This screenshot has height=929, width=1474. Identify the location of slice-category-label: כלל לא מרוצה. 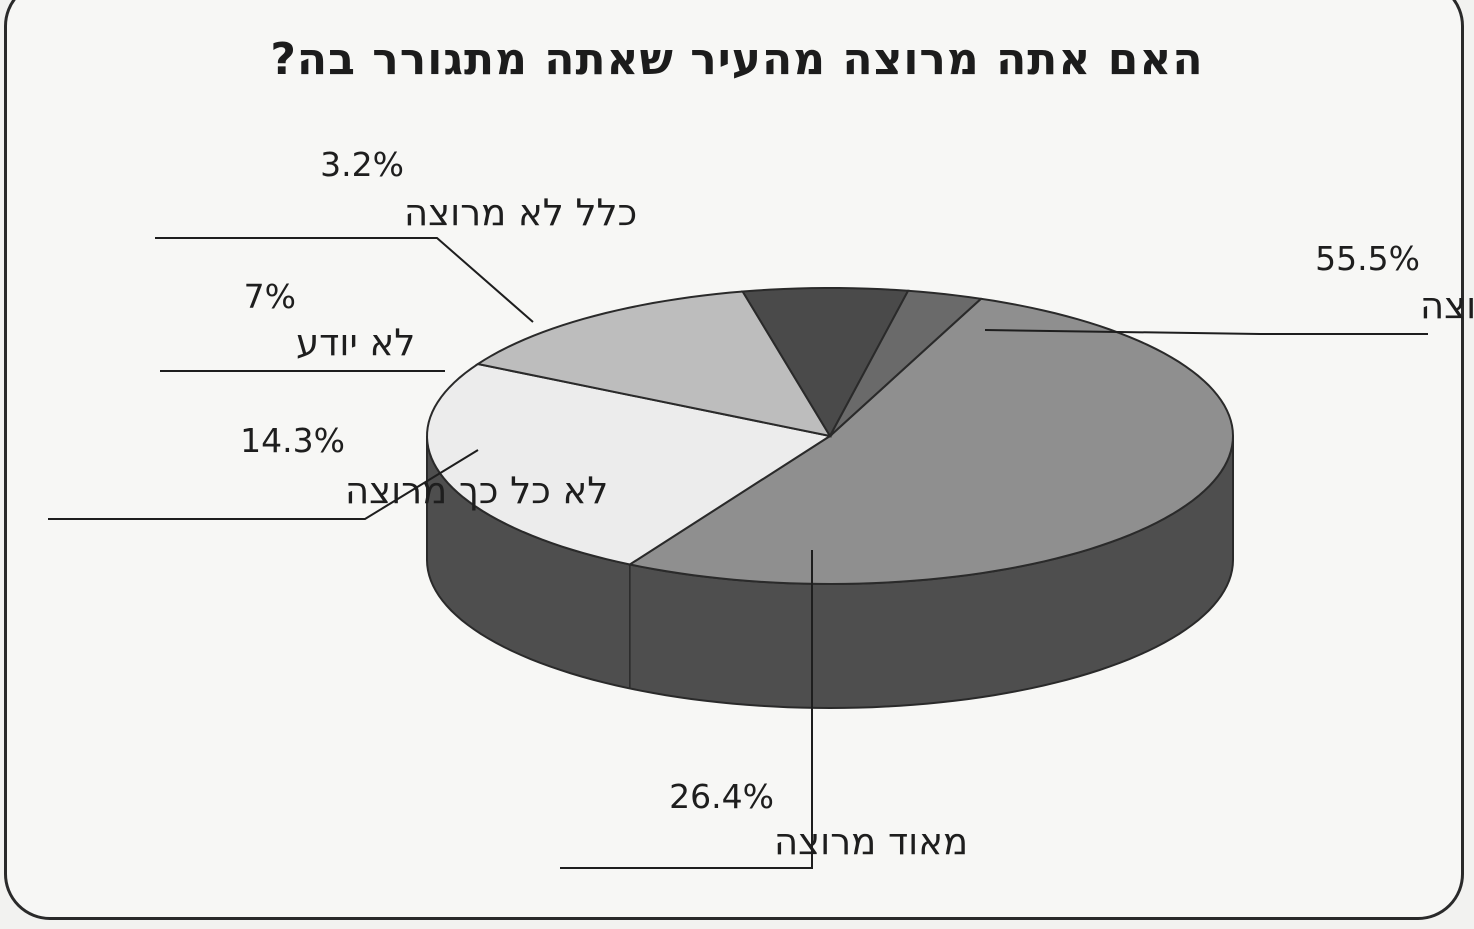
(520, 212).